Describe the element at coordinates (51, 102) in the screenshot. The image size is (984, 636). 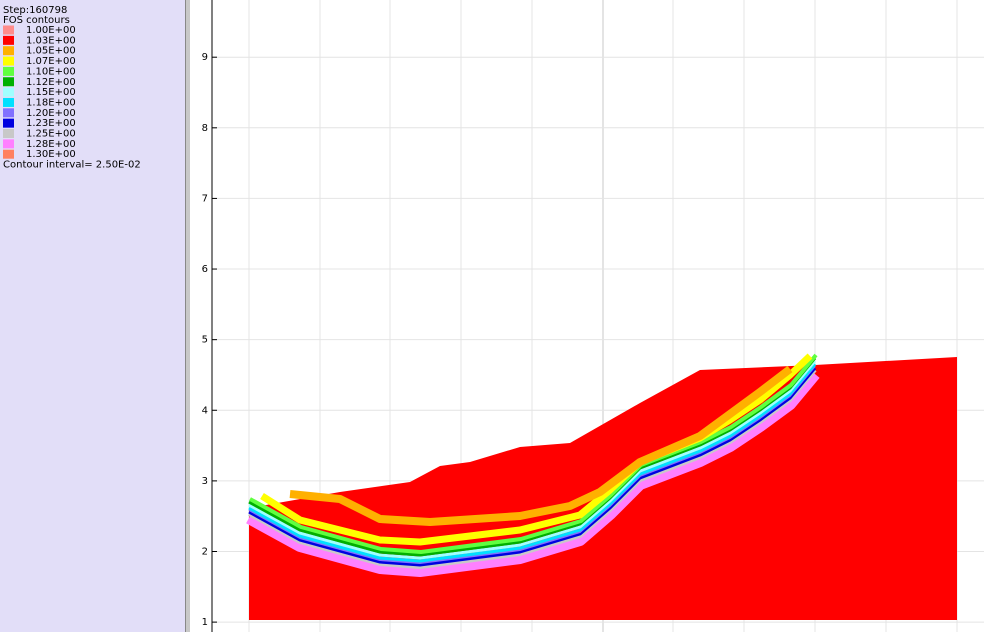
I see `legend-label: 1.18E+00` at that location.